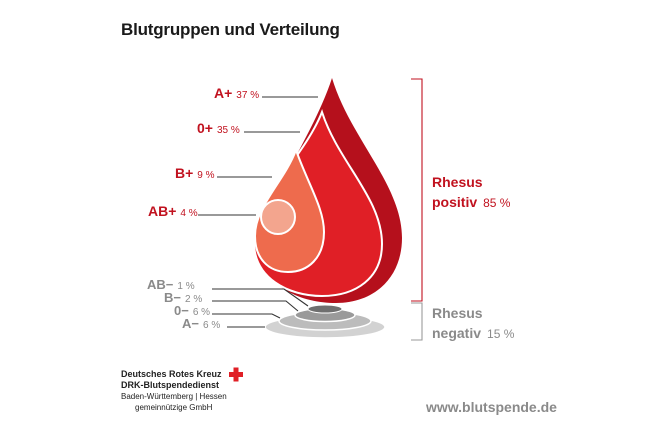 The image size is (660, 440). I want to click on label-0-positive: 0+ 35 %, so click(218, 128).